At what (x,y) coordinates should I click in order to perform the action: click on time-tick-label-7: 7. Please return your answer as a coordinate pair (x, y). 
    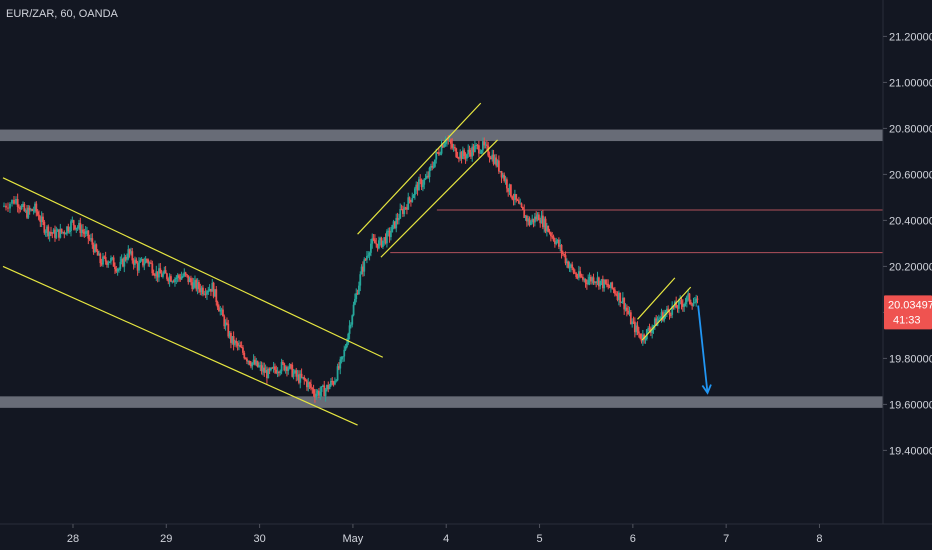
    Looking at the image, I should click on (726, 539).